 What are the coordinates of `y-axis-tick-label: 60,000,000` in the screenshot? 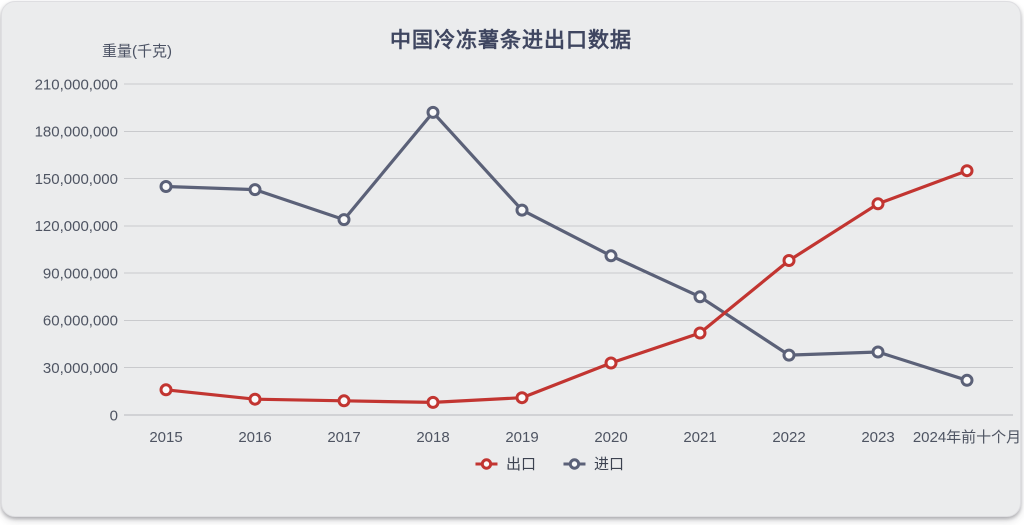 It's located at (80, 321).